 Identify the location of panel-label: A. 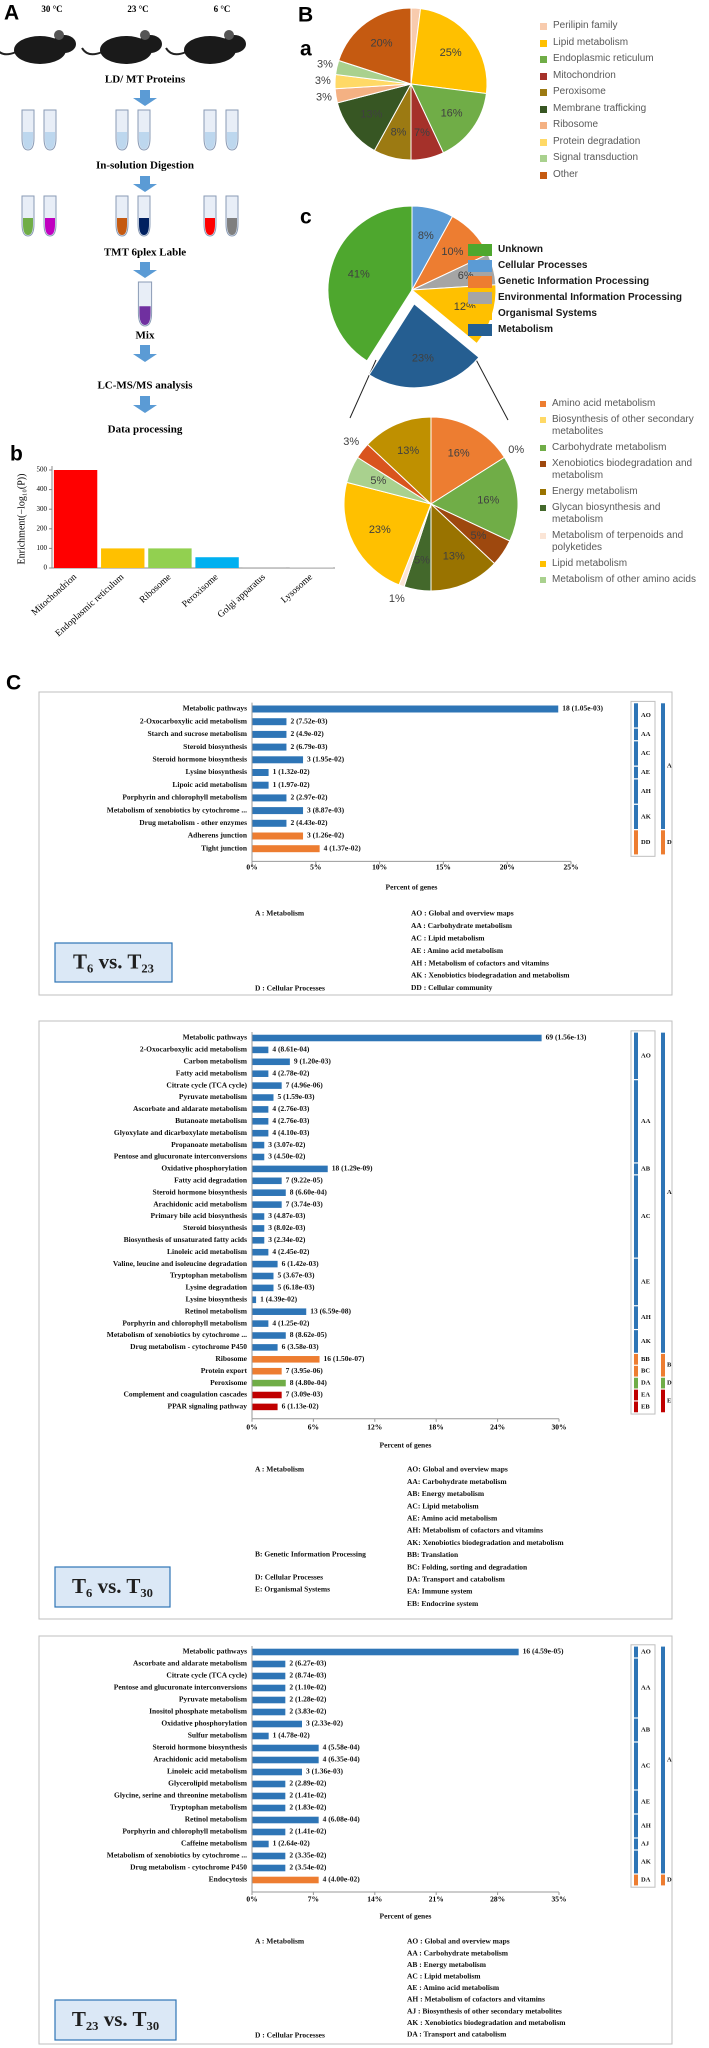
(11, 13).